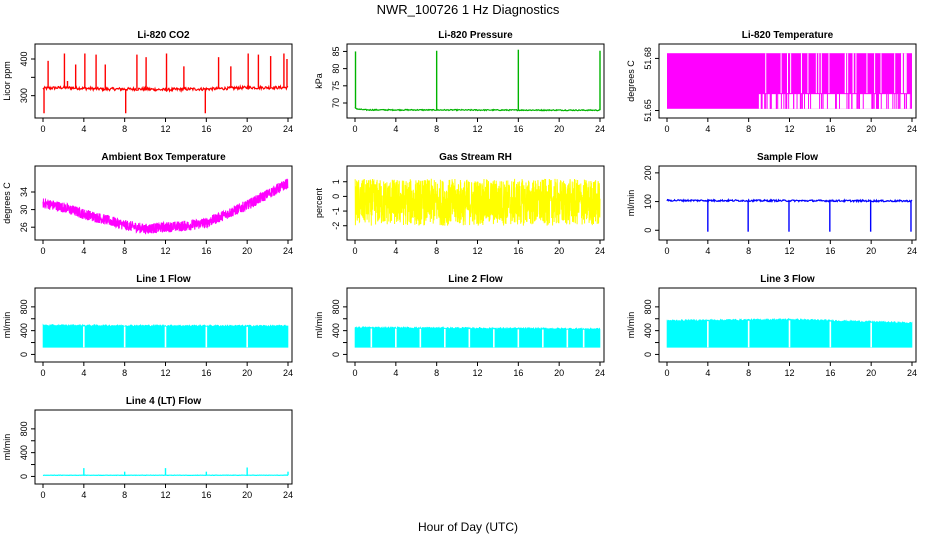 This screenshot has height=540, width=936. What do you see at coordinates (24, 210) in the screenshot?
I see `y-tick-label: 30` at bounding box center [24, 210].